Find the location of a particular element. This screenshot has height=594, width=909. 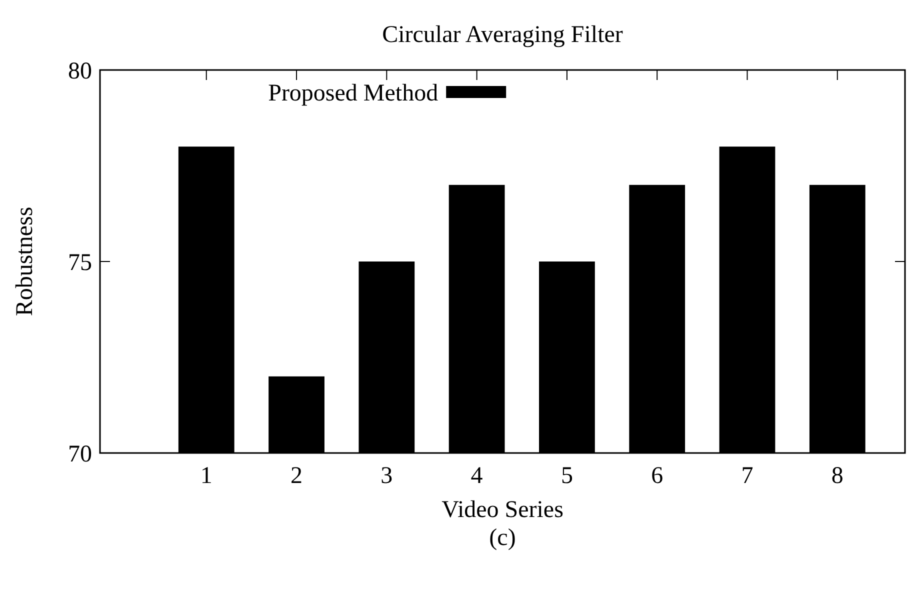

y-tick-label: 70 is located at coordinates (80, 454).